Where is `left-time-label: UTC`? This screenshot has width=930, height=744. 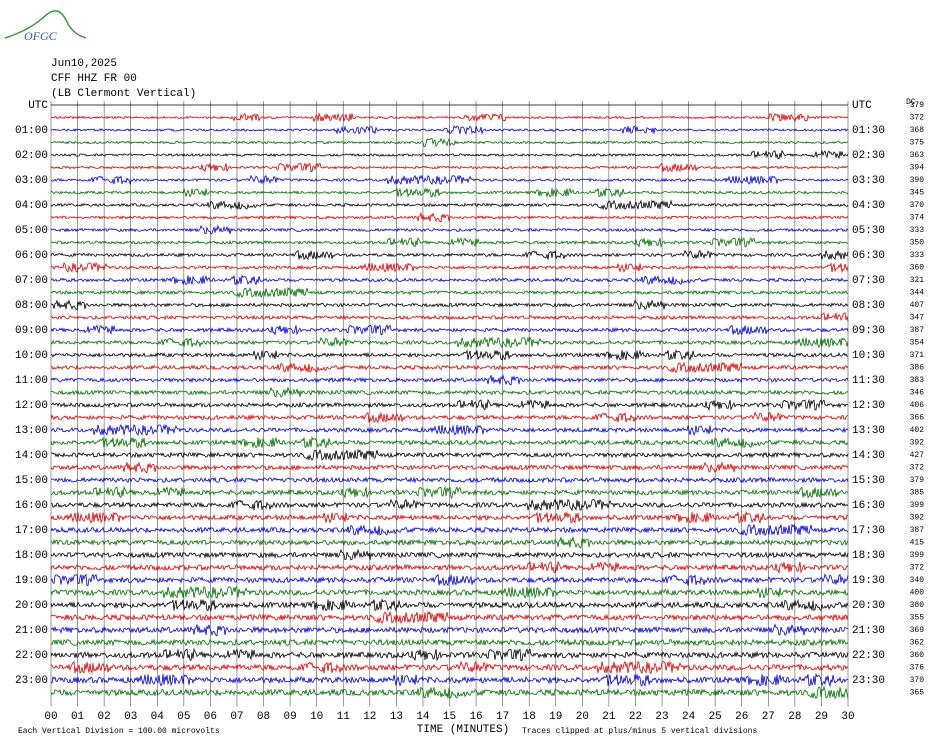
left-time-label: UTC is located at coordinates (38, 106).